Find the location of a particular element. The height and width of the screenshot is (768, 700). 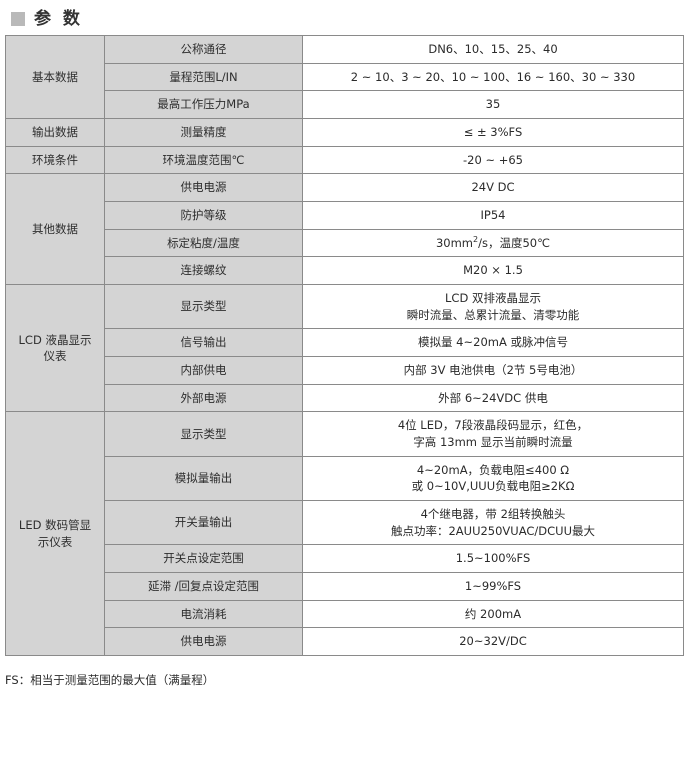

parameter-name-cell: 标定粘度/温度 is located at coordinates (203, 243).